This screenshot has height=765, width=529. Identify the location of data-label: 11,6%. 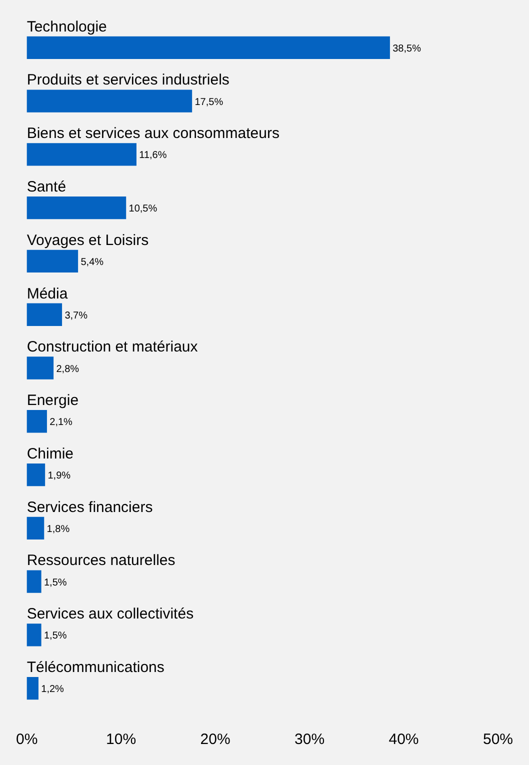
(153, 156).